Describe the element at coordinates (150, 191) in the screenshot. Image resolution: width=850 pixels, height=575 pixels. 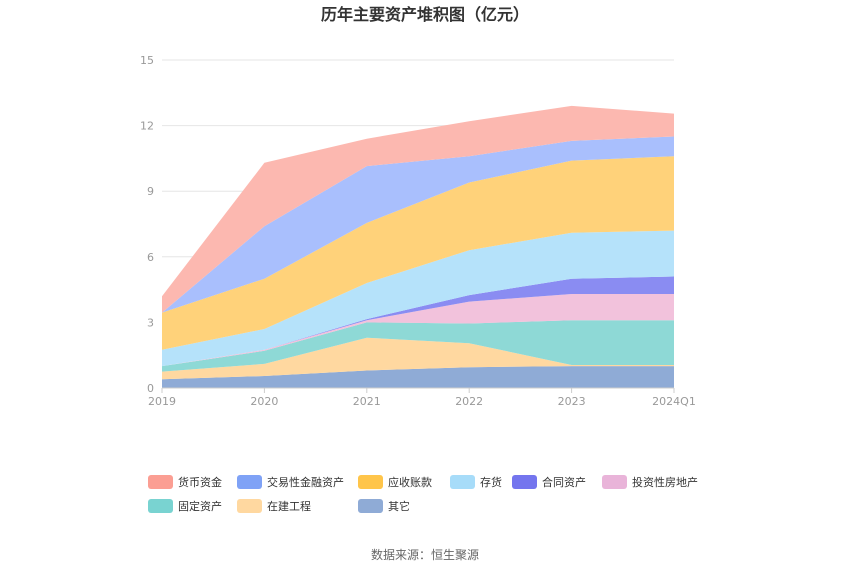
I see `y-tick-label: 9` at that location.